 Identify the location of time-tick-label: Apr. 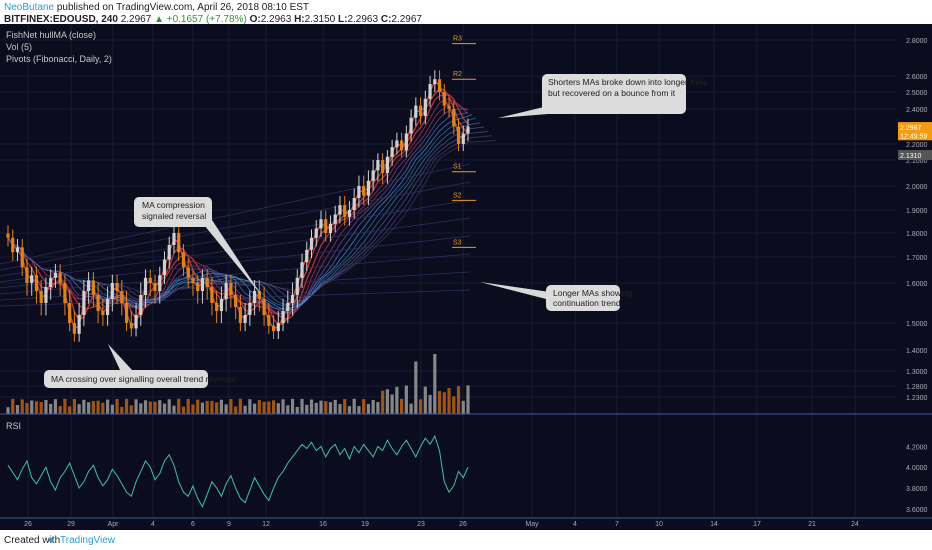
(114, 524).